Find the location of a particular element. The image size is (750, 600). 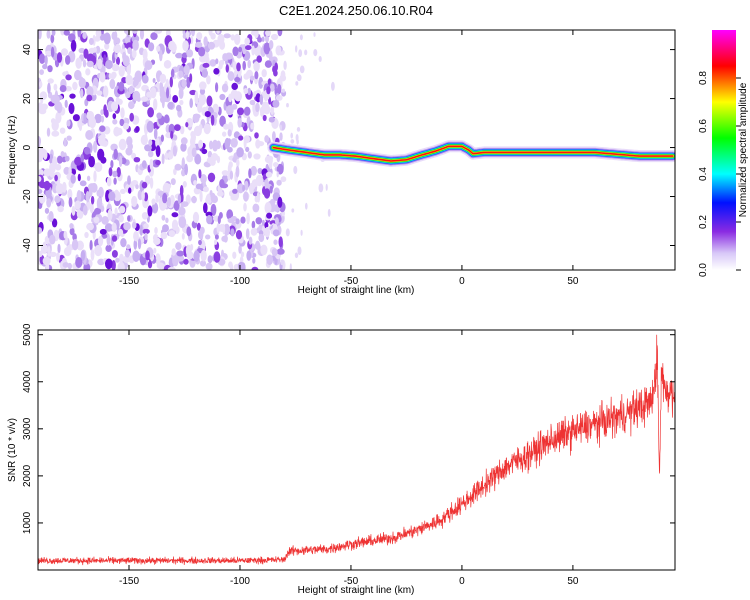

figure-title: C2E1.2024.250.06.10.R04 is located at coordinates (356, 10).